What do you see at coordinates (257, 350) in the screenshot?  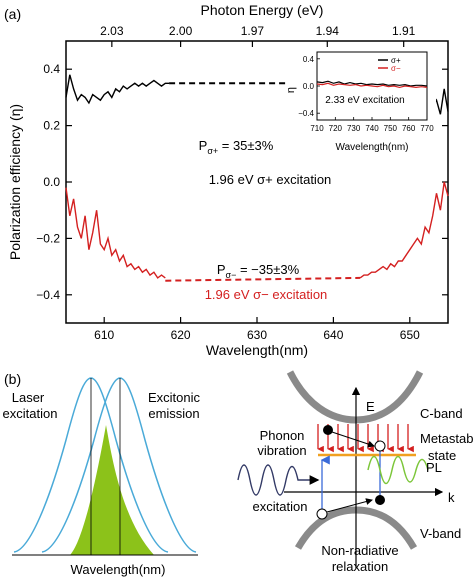 I see `x-axis-label: Wavelength(nm)` at bounding box center [257, 350].